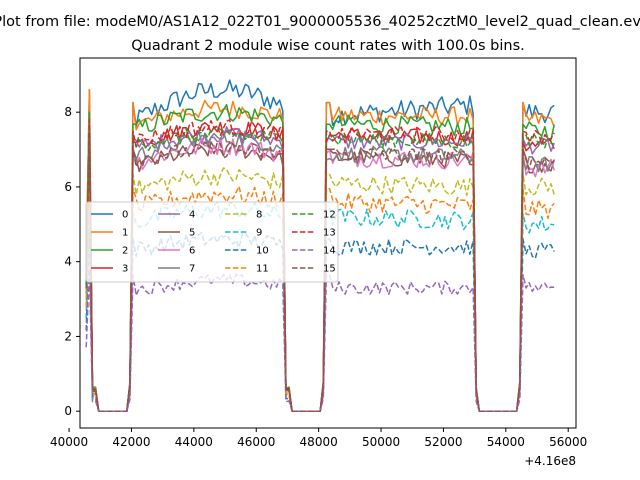  What do you see at coordinates (550, 461) in the screenshot?
I see `x-offset-label: +4.16e8` at bounding box center [550, 461].